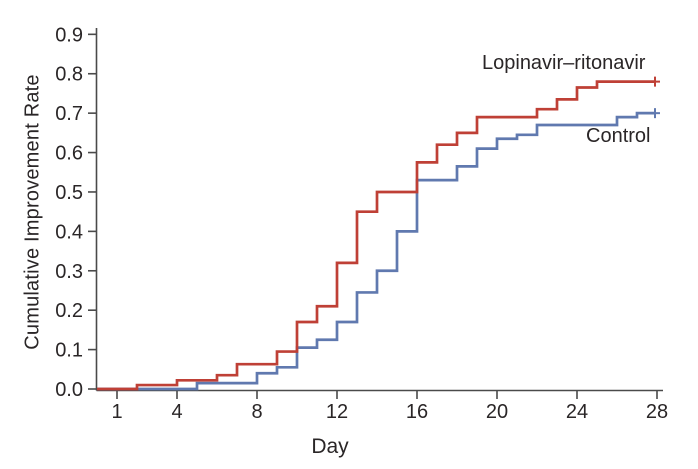 This screenshot has width=698, height=469. I want to click on y-tick-label: 0.3, so click(69, 272).